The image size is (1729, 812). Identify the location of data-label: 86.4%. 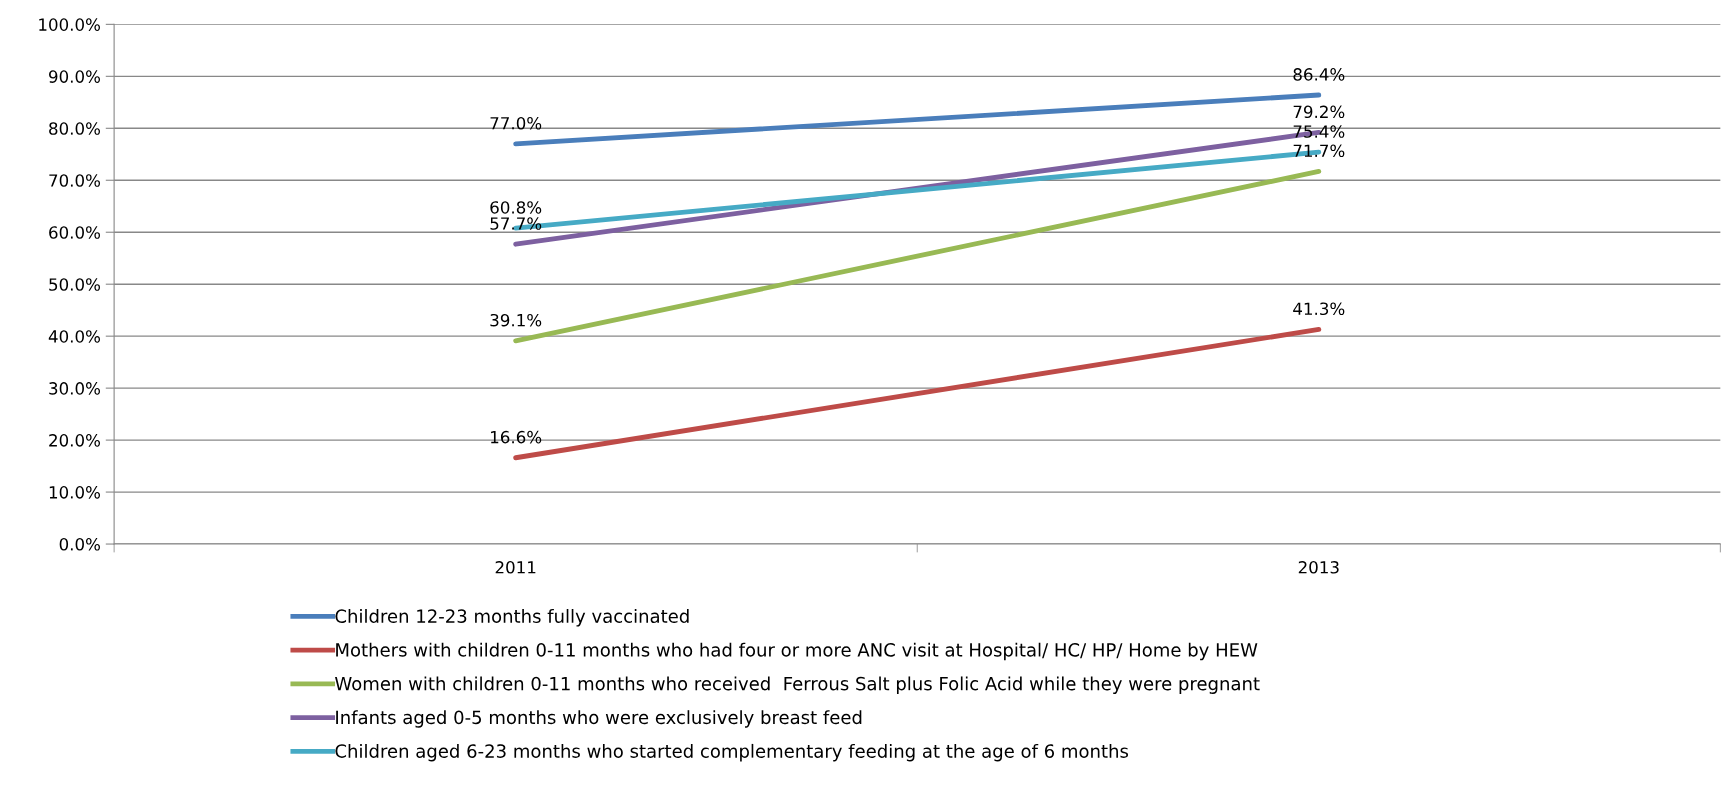
(1319, 74).